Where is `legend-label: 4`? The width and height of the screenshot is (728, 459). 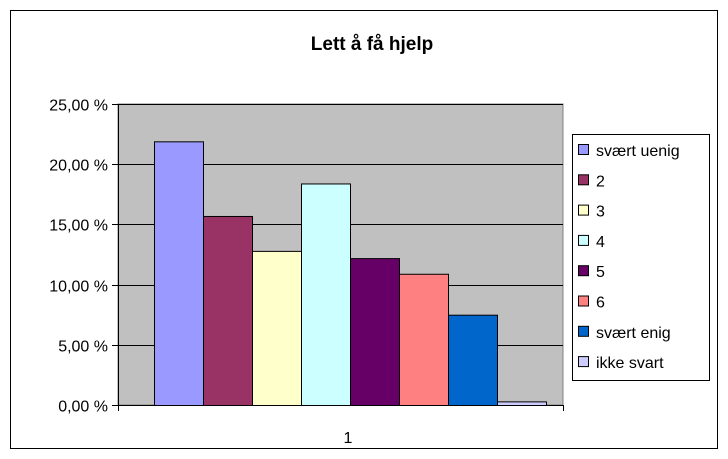
legend-label: 4 is located at coordinates (600, 242).